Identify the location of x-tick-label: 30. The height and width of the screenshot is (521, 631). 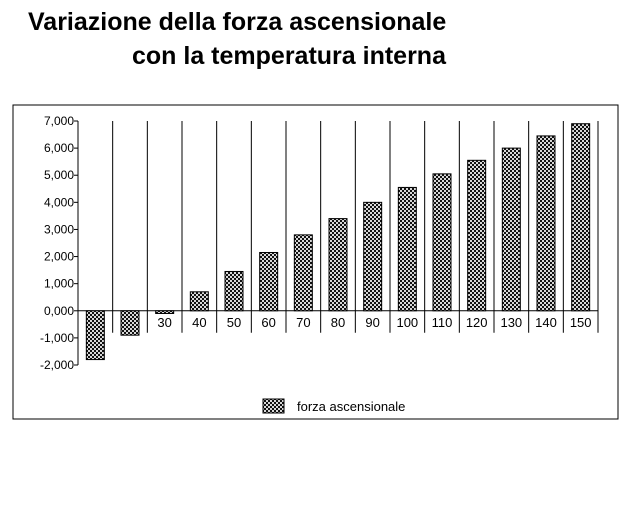
(164, 322).